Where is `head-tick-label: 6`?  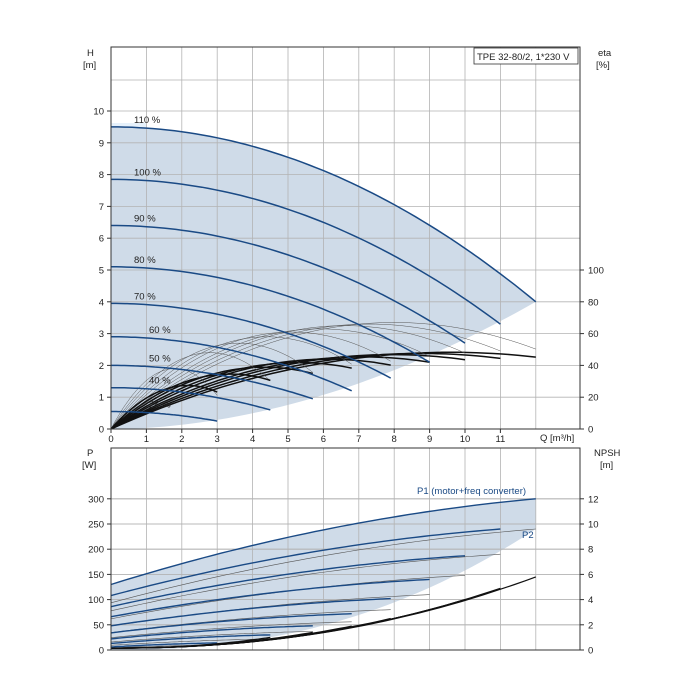
head-tick-label: 6 is located at coordinates (101, 239).